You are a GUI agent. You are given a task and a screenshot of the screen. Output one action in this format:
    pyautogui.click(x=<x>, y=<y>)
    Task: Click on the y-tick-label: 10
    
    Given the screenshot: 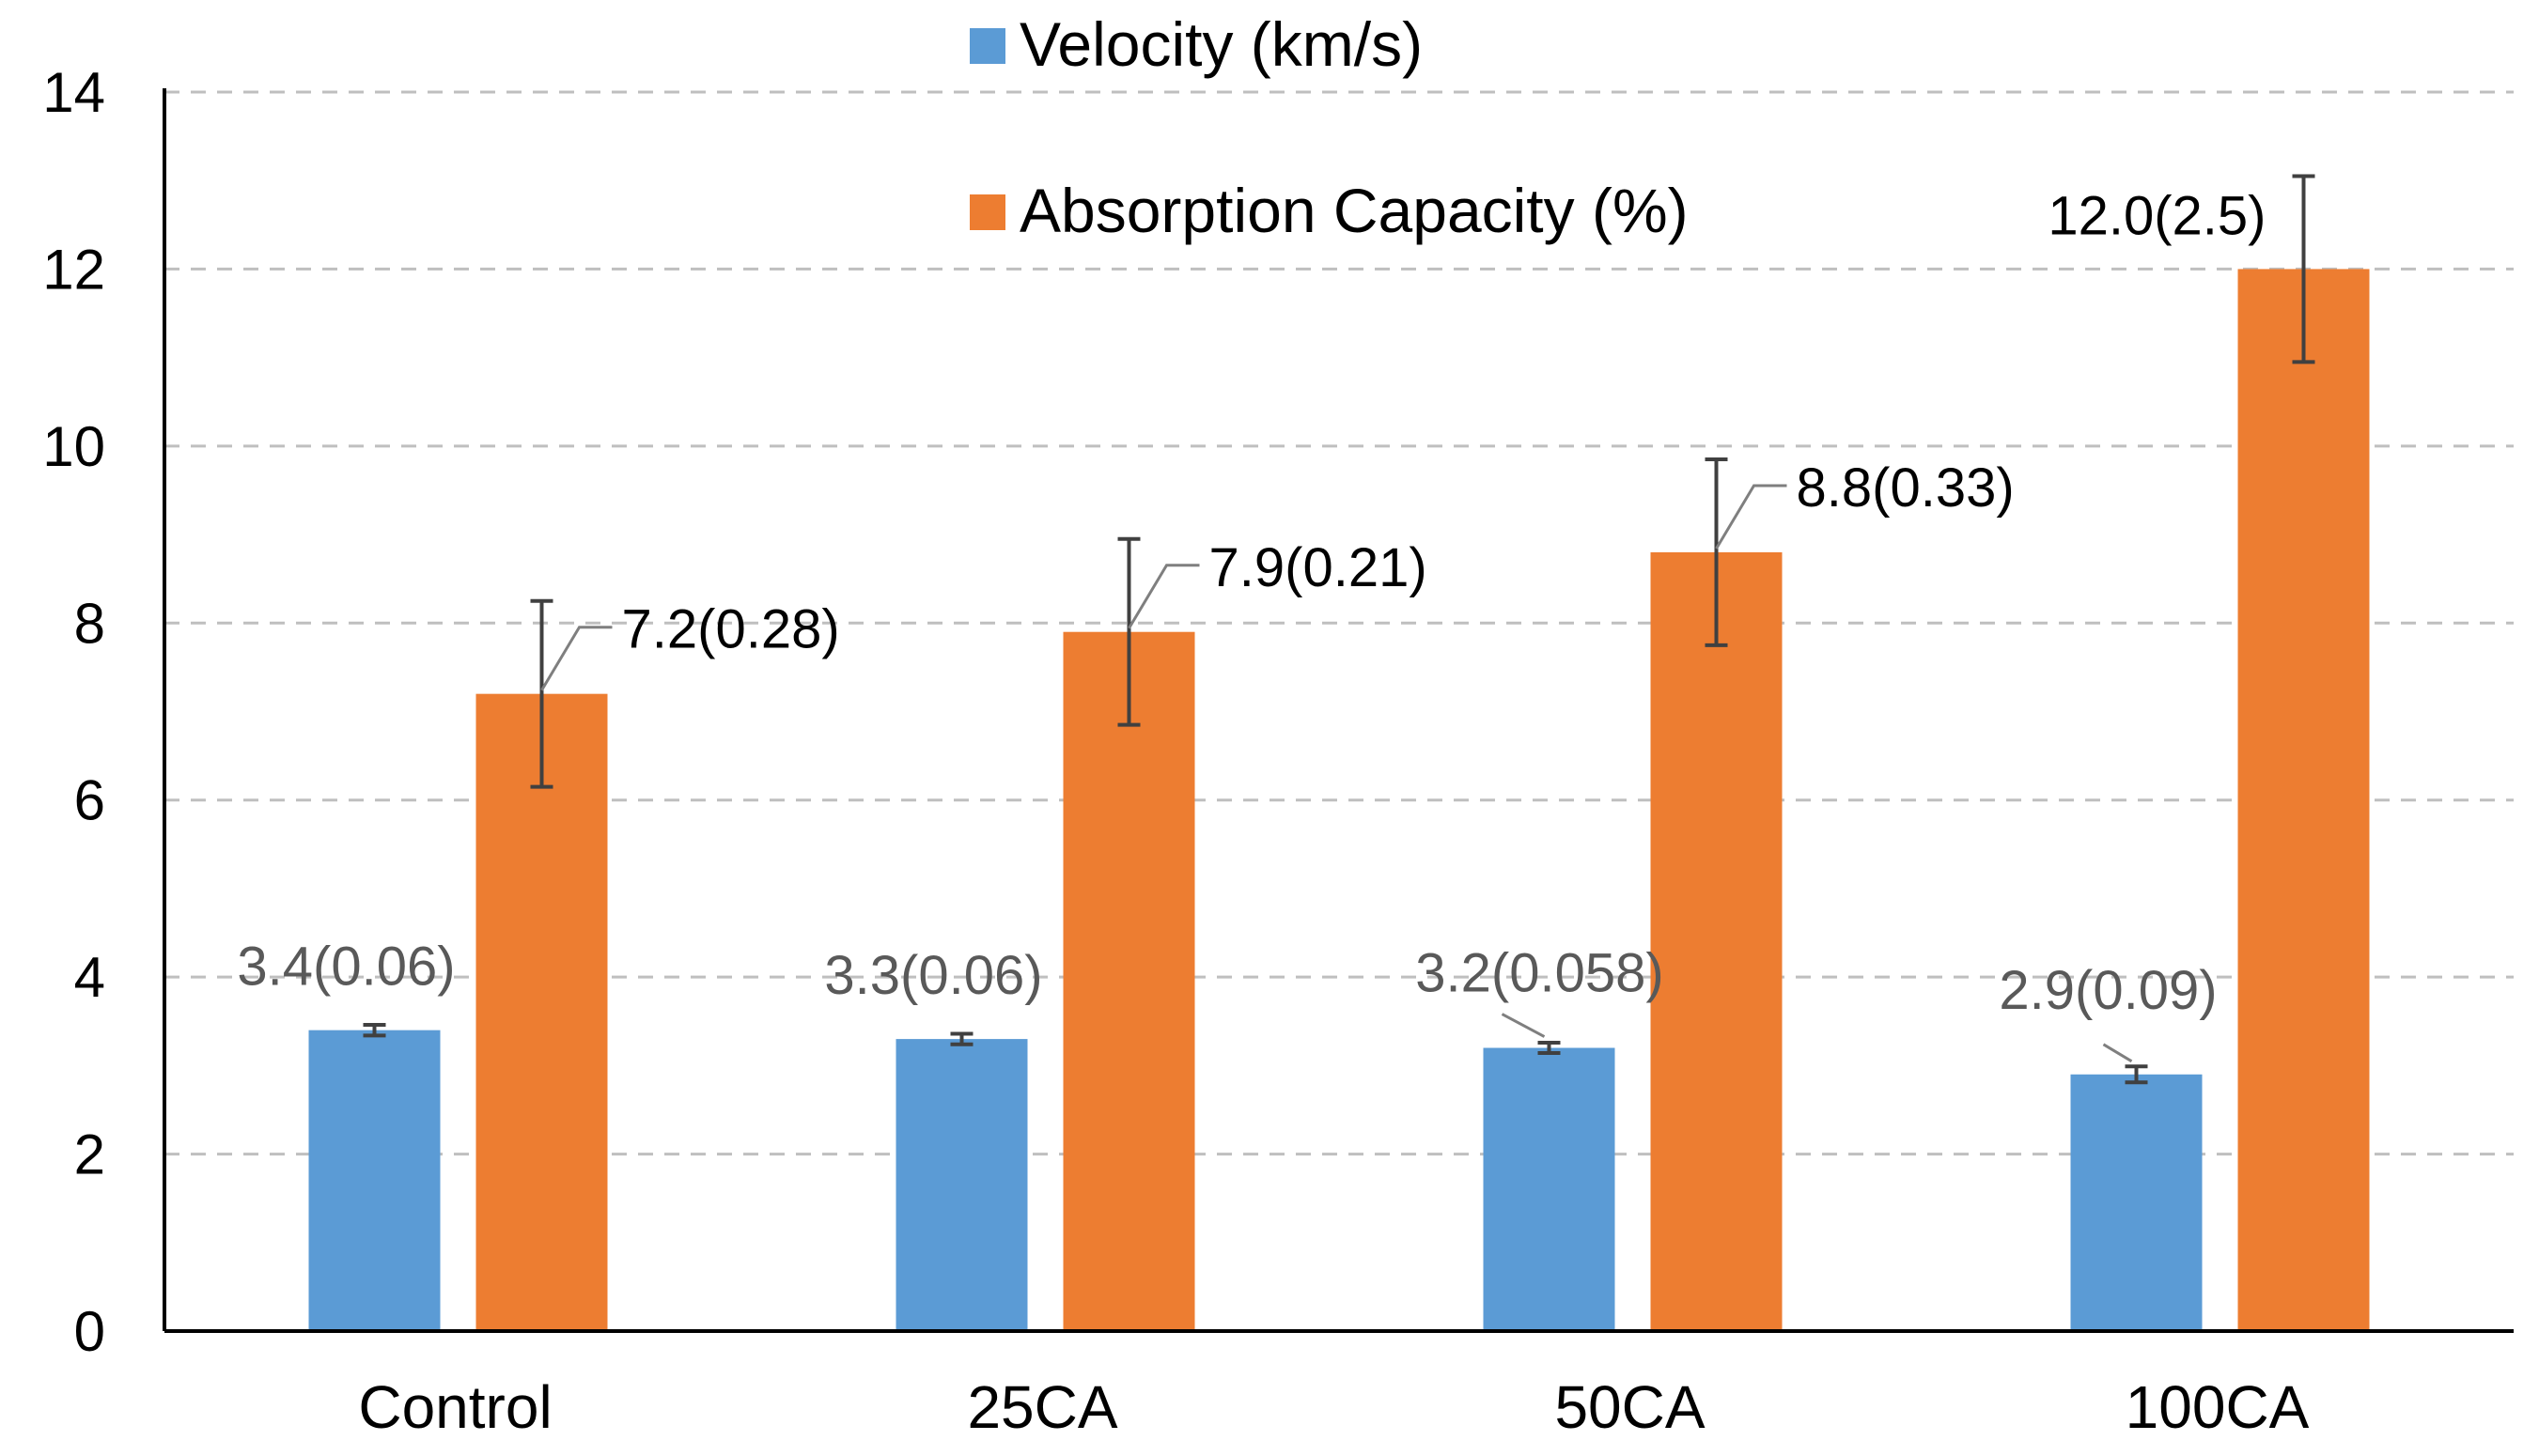 What is the action you would take?
    pyautogui.click(x=73, y=446)
    